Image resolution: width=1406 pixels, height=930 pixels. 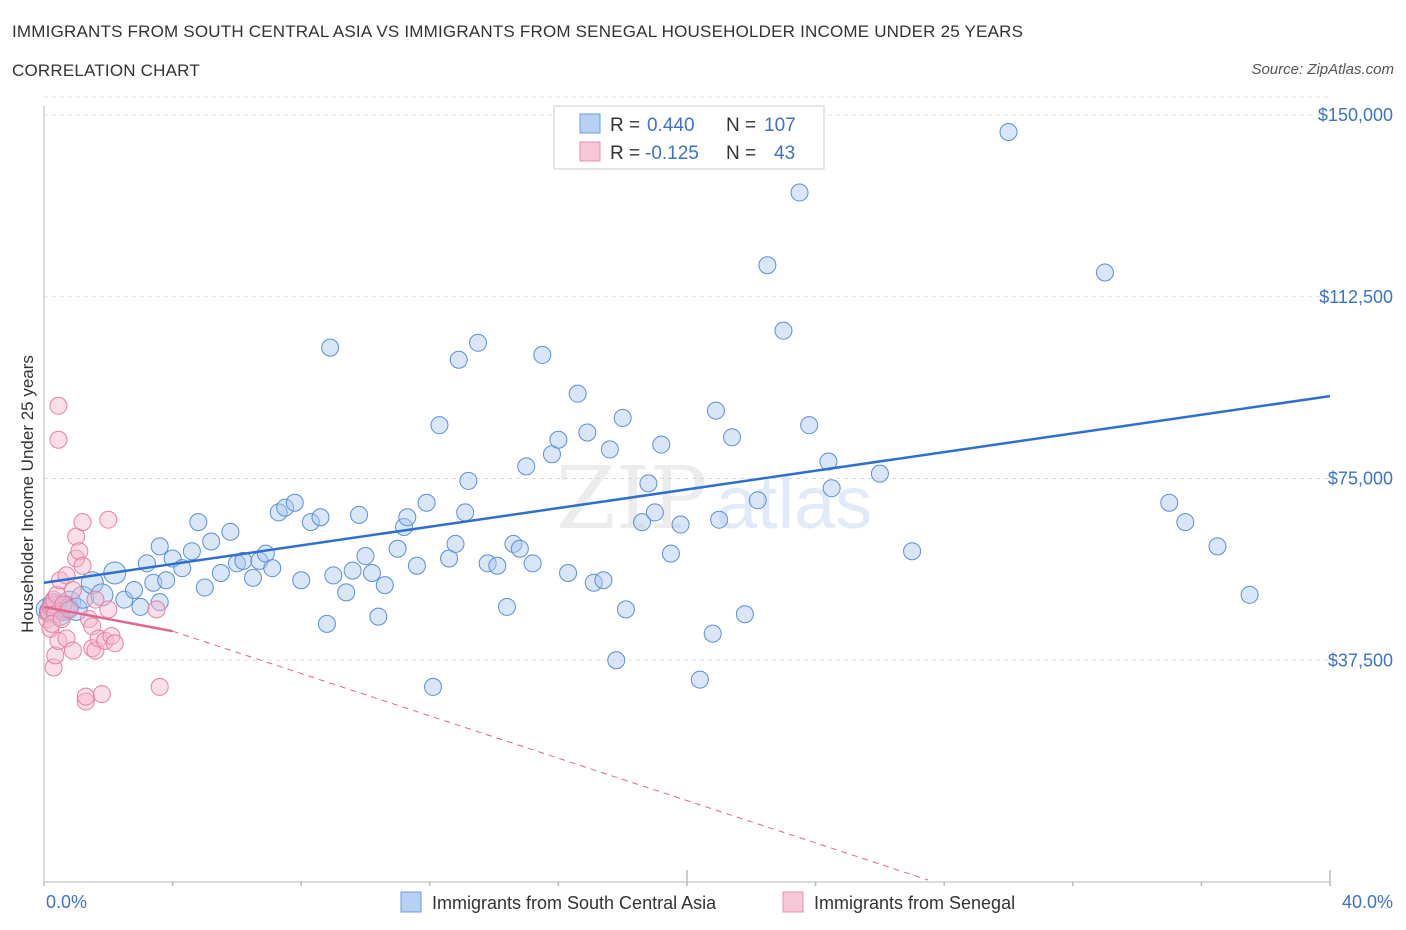 What do you see at coordinates (741, 153) in the screenshot?
I see `legend-pink-n-label: N =` at bounding box center [741, 153].